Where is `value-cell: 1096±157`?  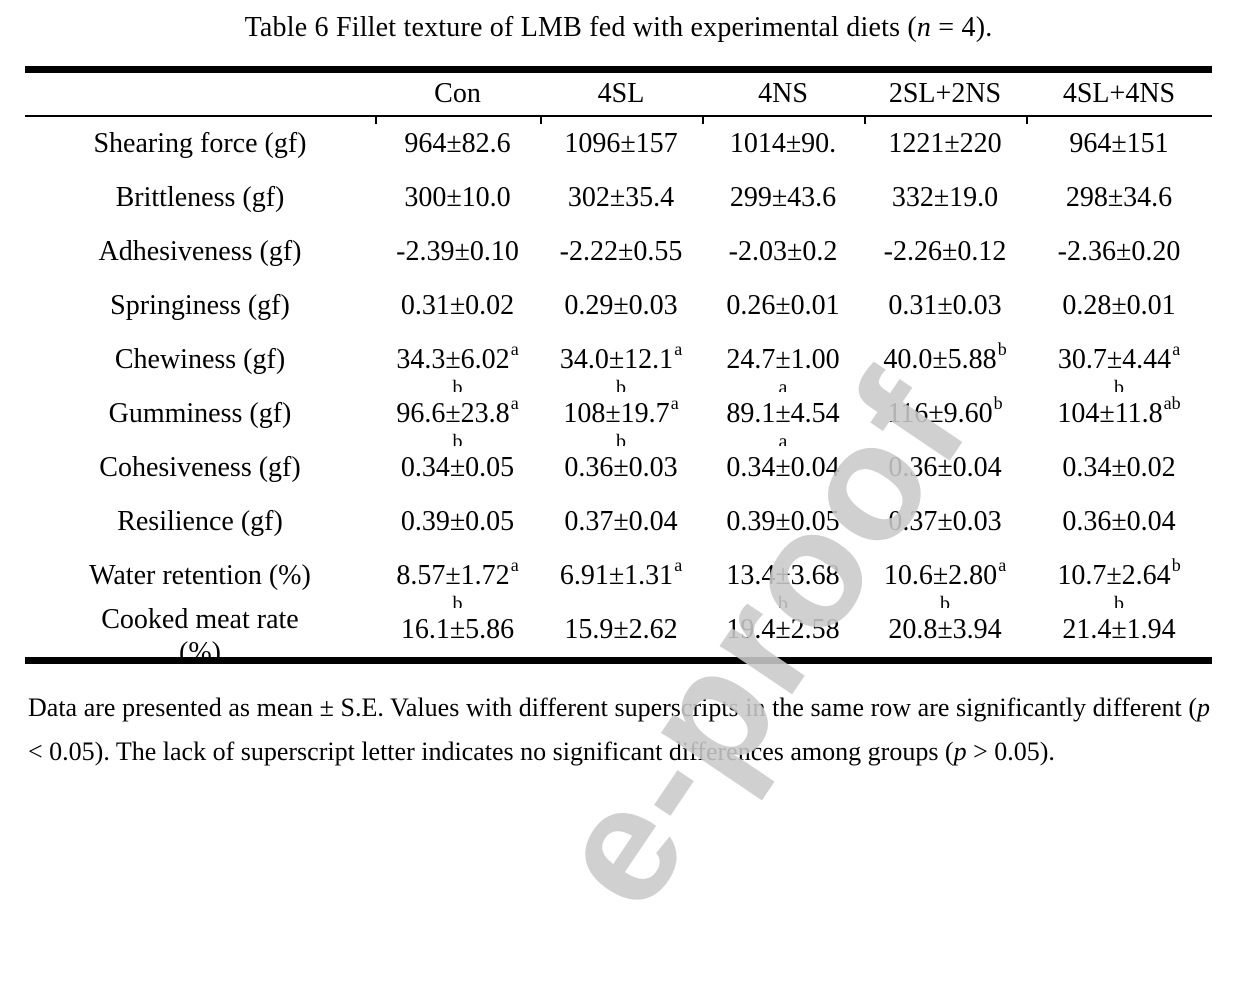 value-cell: 1096±157 is located at coordinates (621, 144).